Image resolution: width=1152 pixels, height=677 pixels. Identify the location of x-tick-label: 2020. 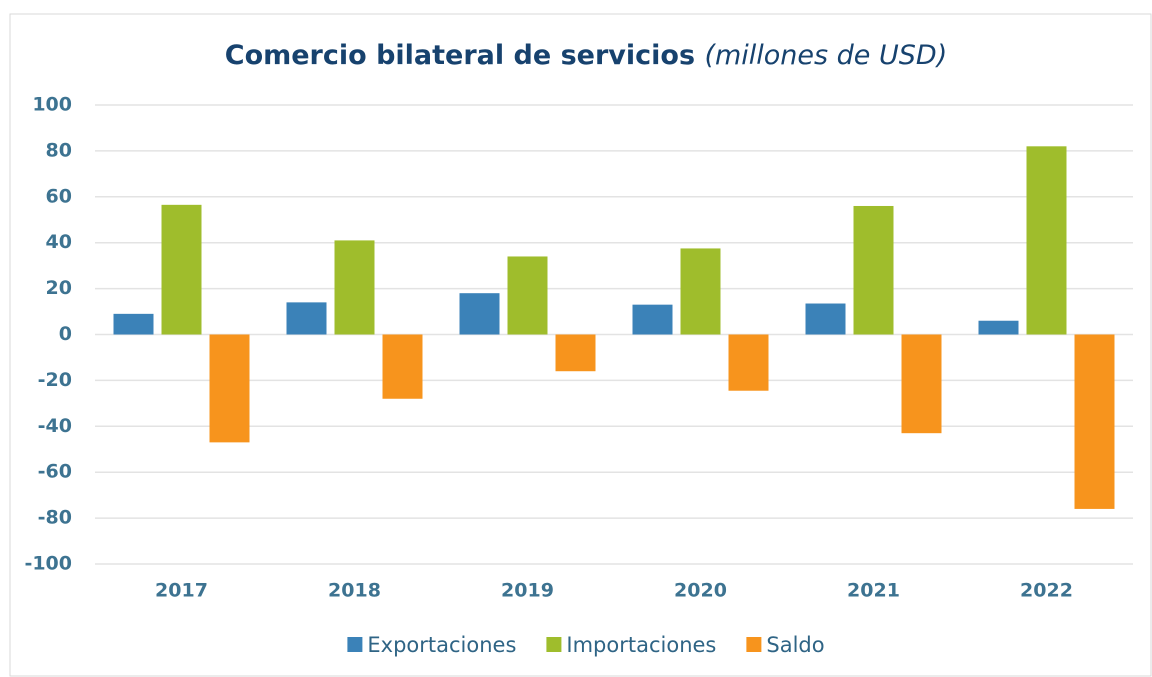
(700, 591).